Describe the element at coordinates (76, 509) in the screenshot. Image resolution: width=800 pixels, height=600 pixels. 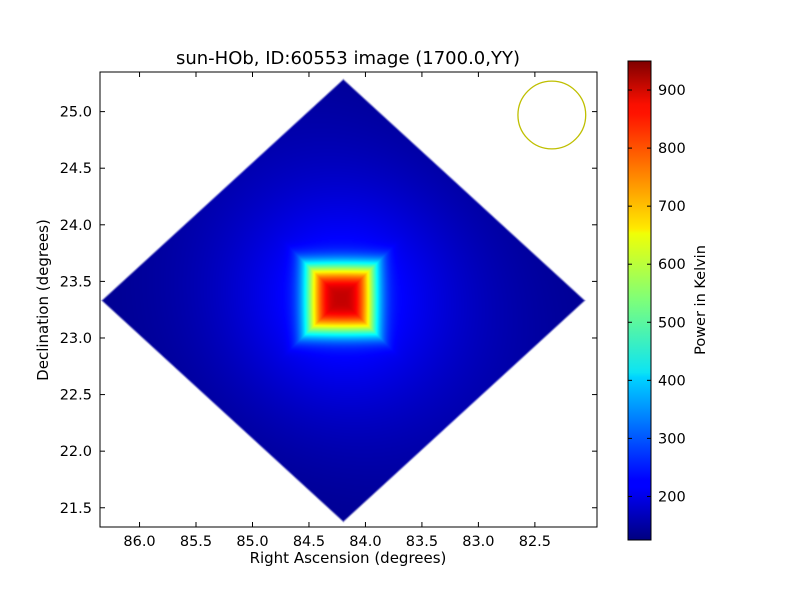
I see `y-tick-label: 21.5` at that location.